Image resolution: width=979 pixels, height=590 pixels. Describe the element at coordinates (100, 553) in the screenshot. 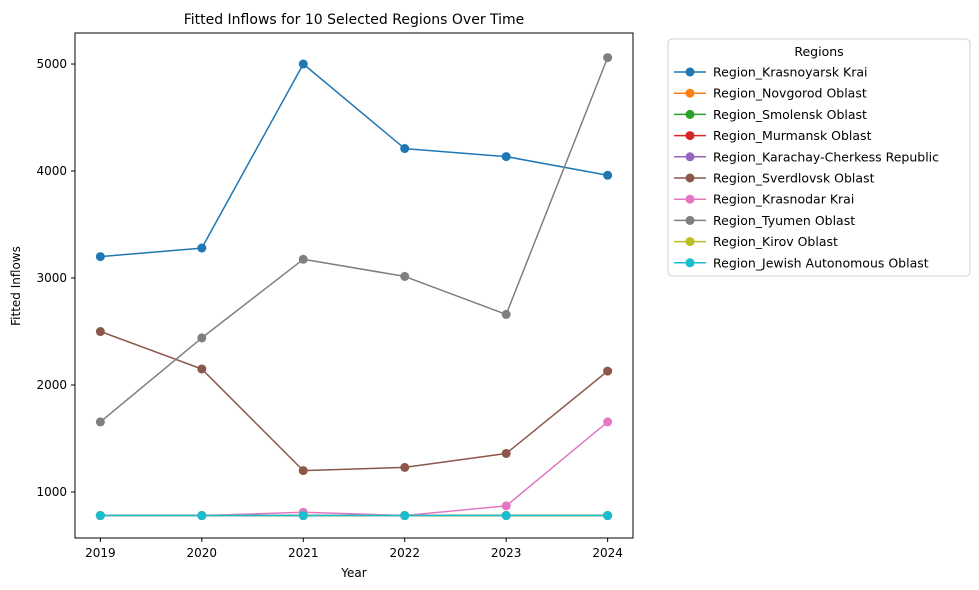

I see `x-tick-label: 2019` at that location.